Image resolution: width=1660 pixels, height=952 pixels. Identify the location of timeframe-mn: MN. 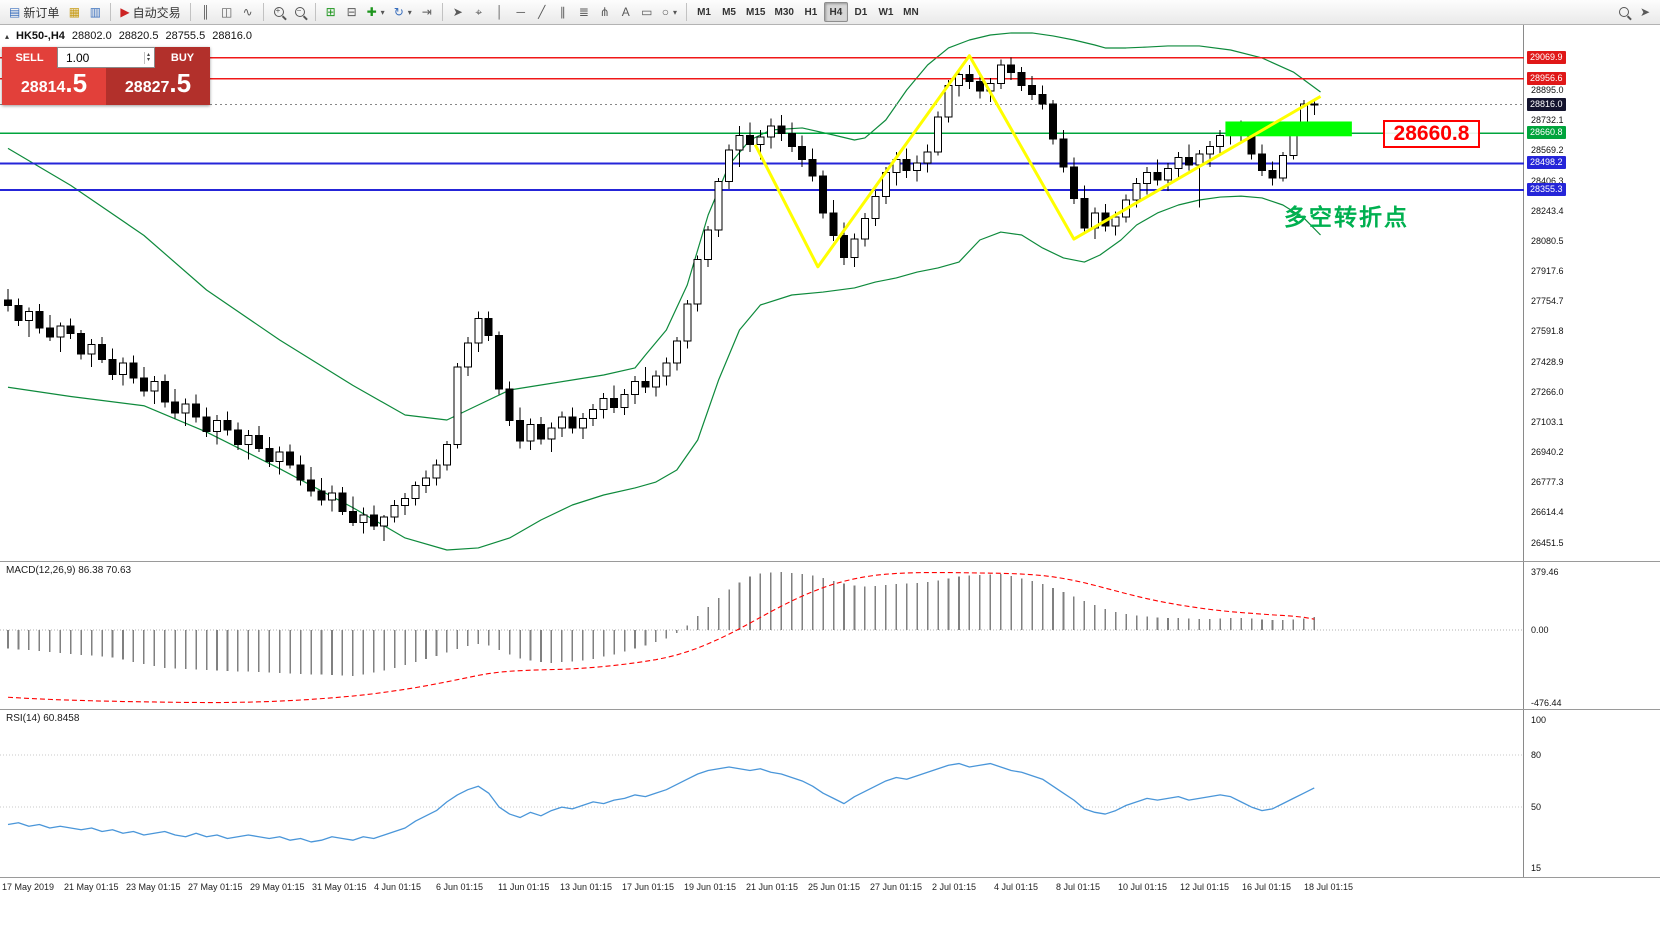
(911, 12).